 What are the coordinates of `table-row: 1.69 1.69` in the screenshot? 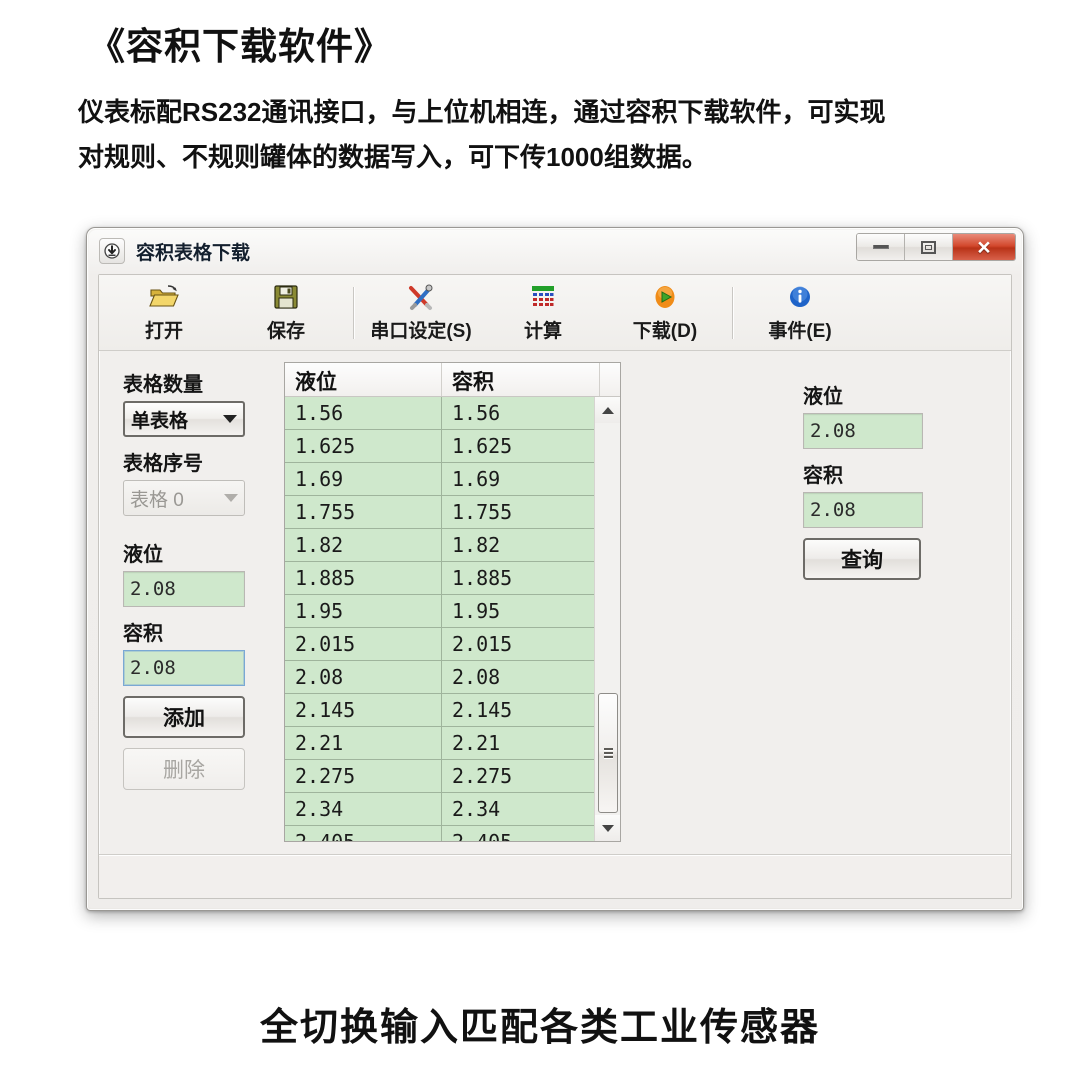 It's located at (452, 479).